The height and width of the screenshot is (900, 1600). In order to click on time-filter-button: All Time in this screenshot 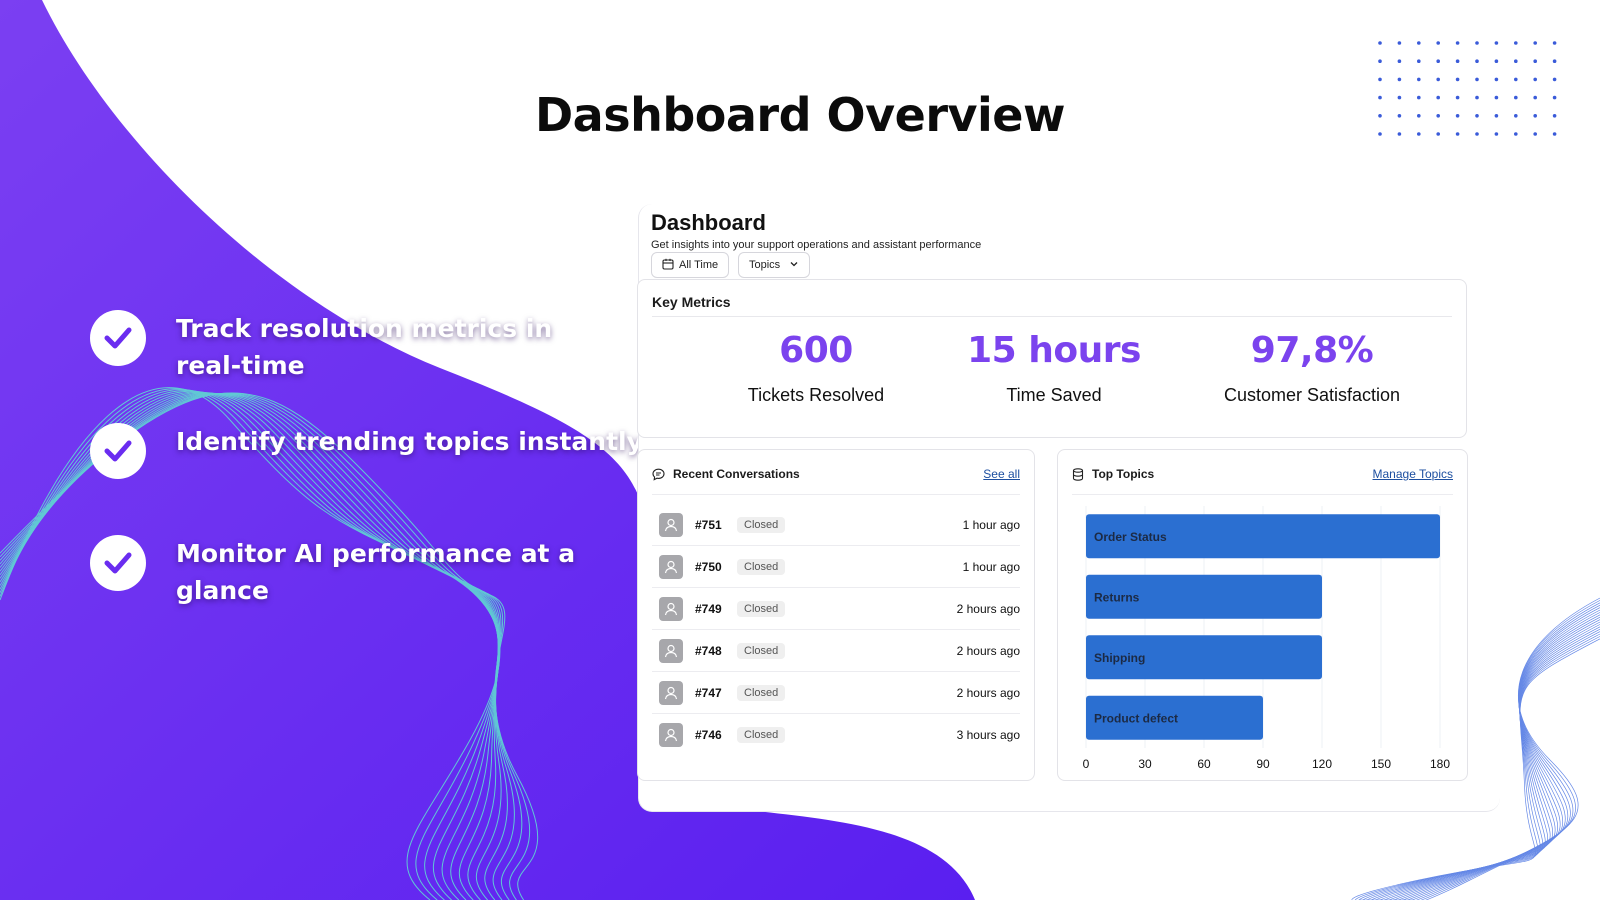, I will do `click(690, 265)`.